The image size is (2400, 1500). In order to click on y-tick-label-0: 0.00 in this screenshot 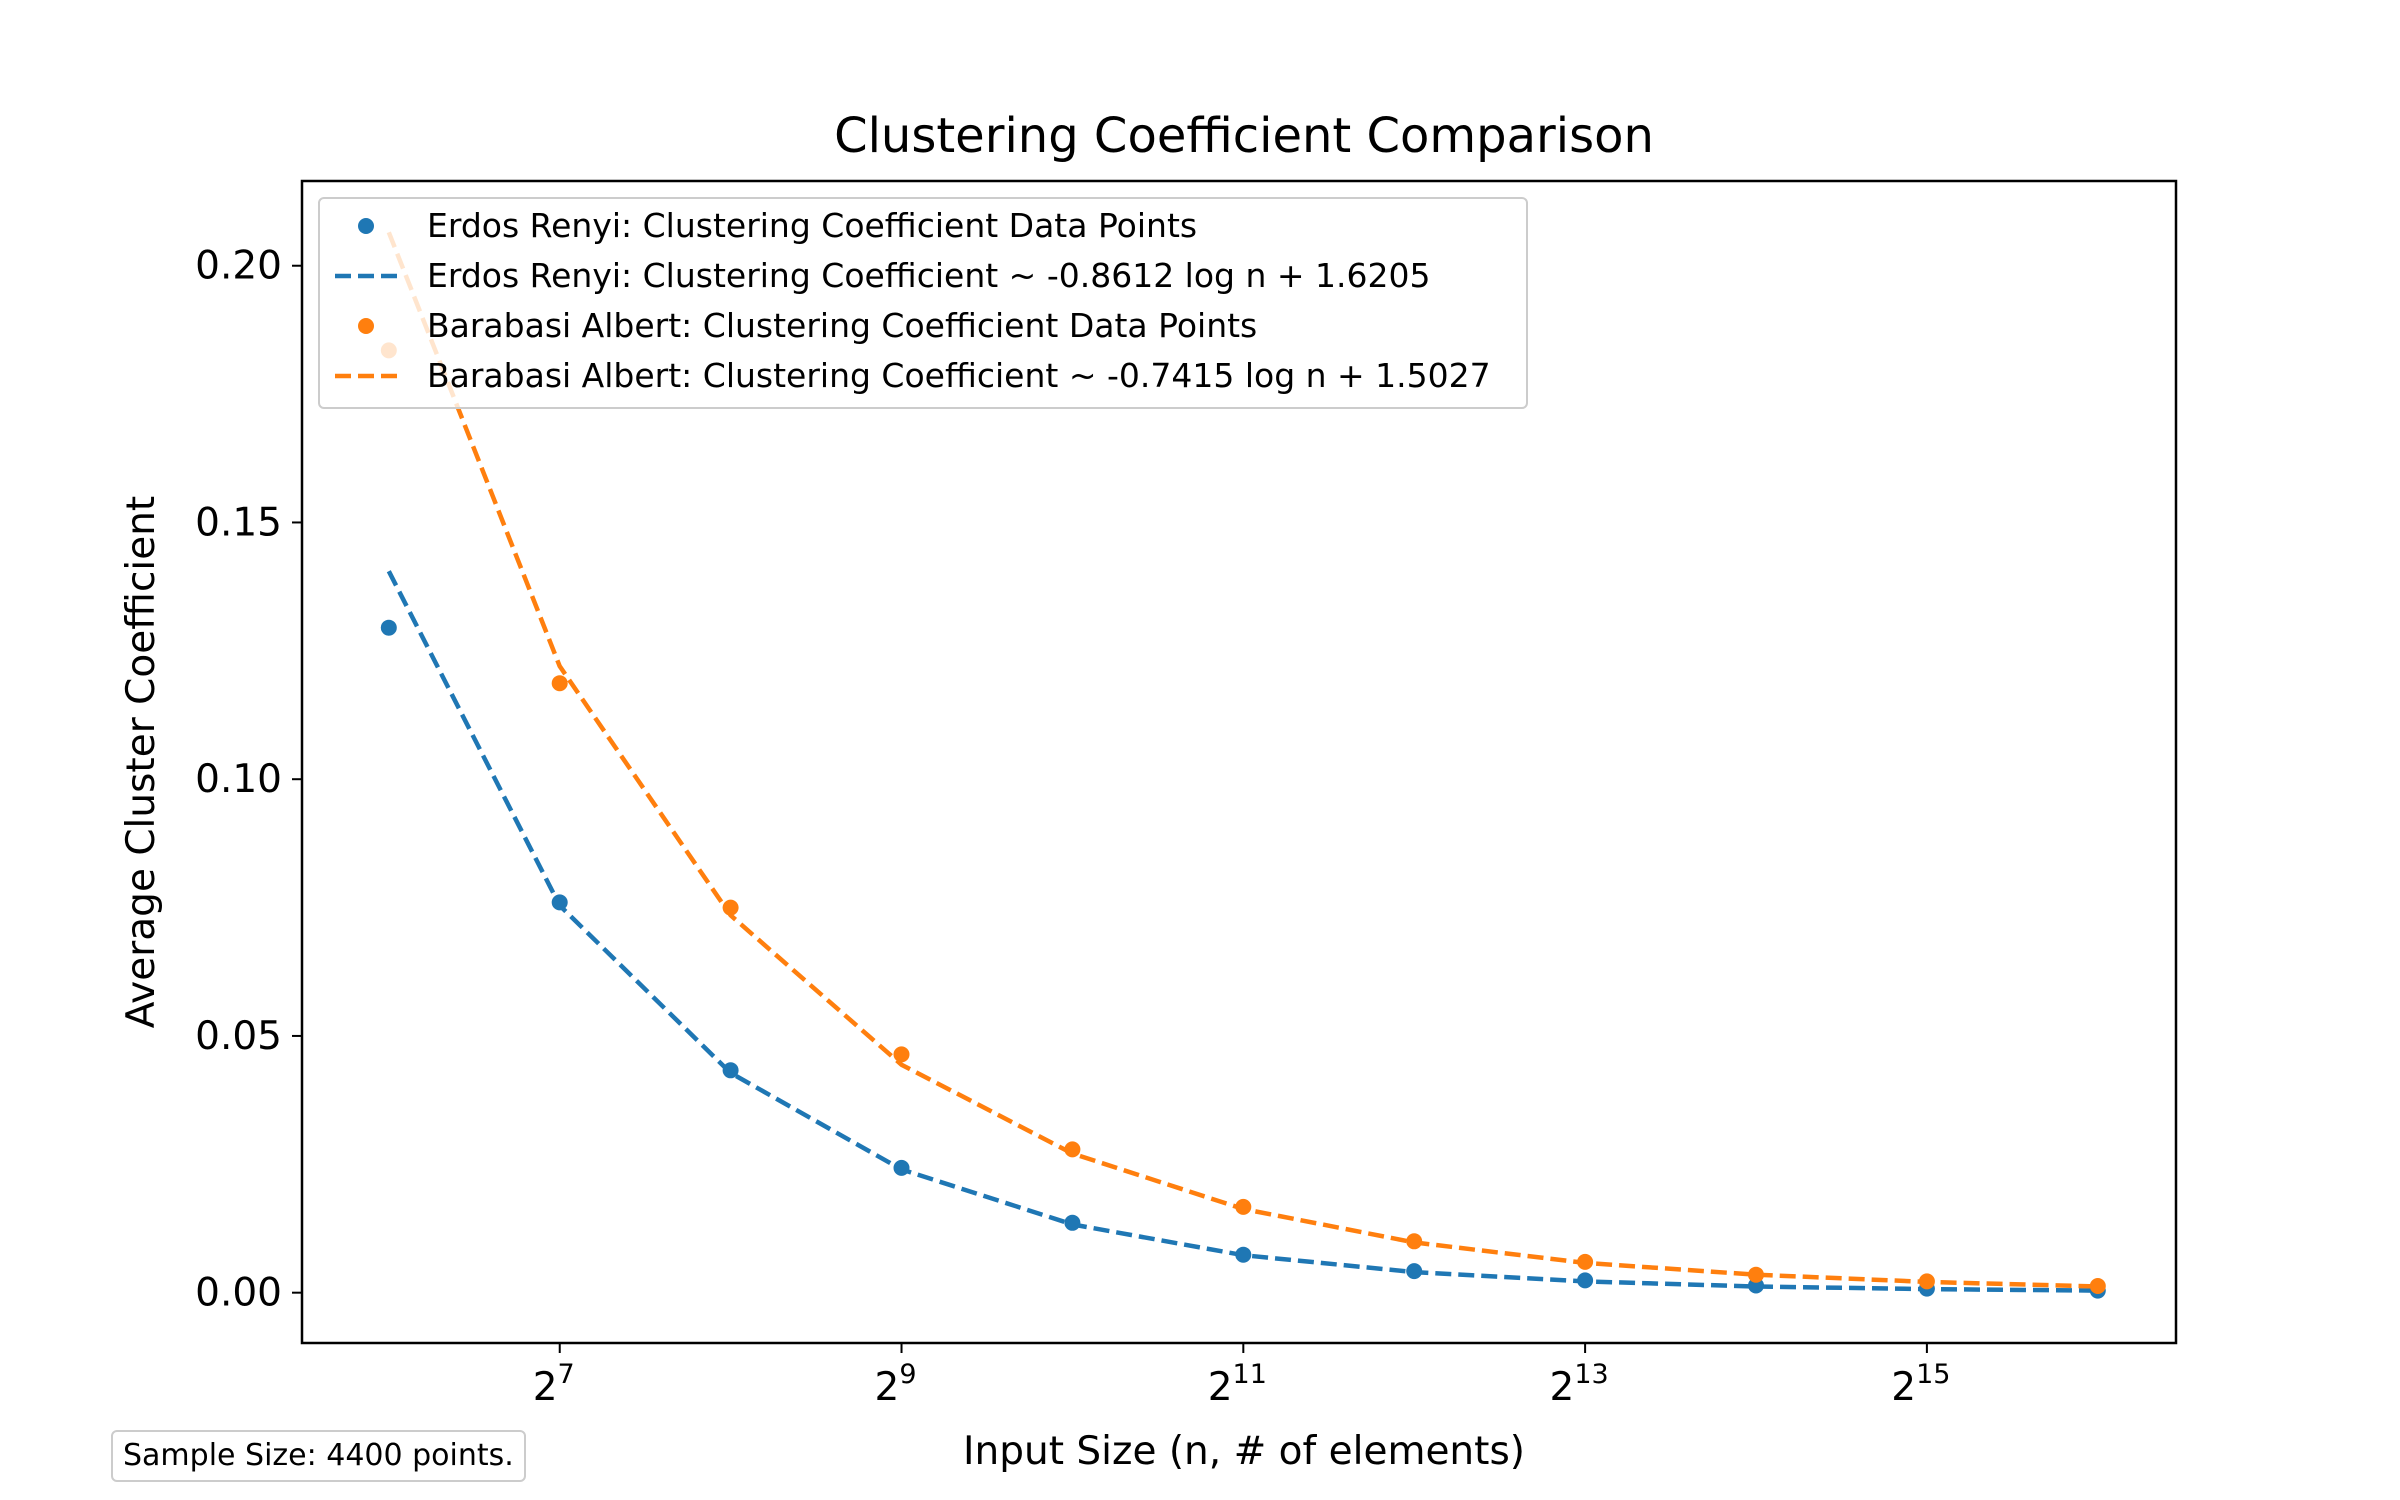, I will do `click(238, 1293)`.